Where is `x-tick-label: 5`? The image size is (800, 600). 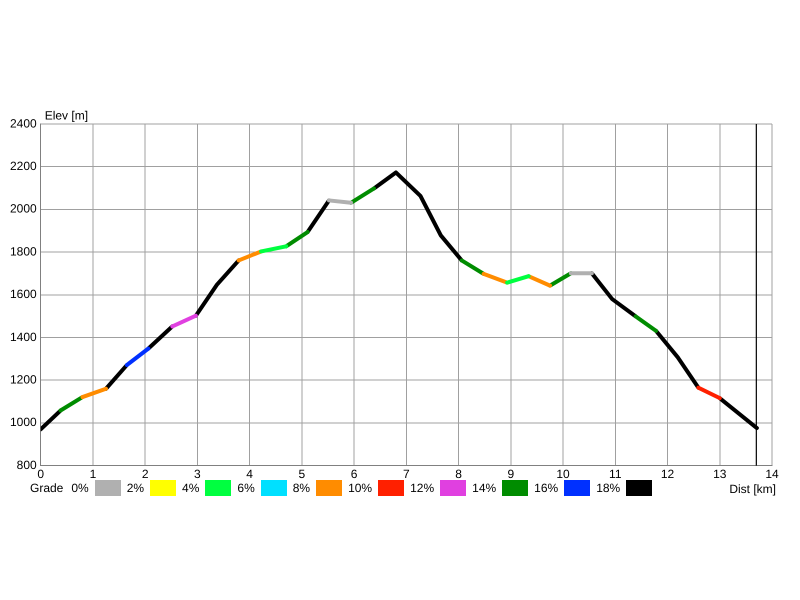 x-tick-label: 5 is located at coordinates (302, 474).